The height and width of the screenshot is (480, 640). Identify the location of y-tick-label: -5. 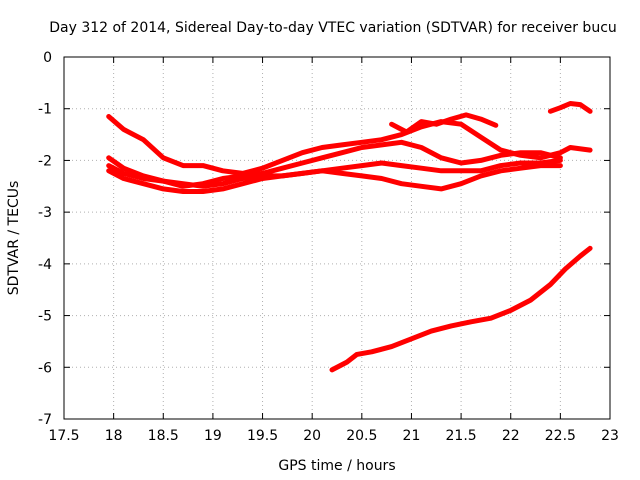
(45, 317).